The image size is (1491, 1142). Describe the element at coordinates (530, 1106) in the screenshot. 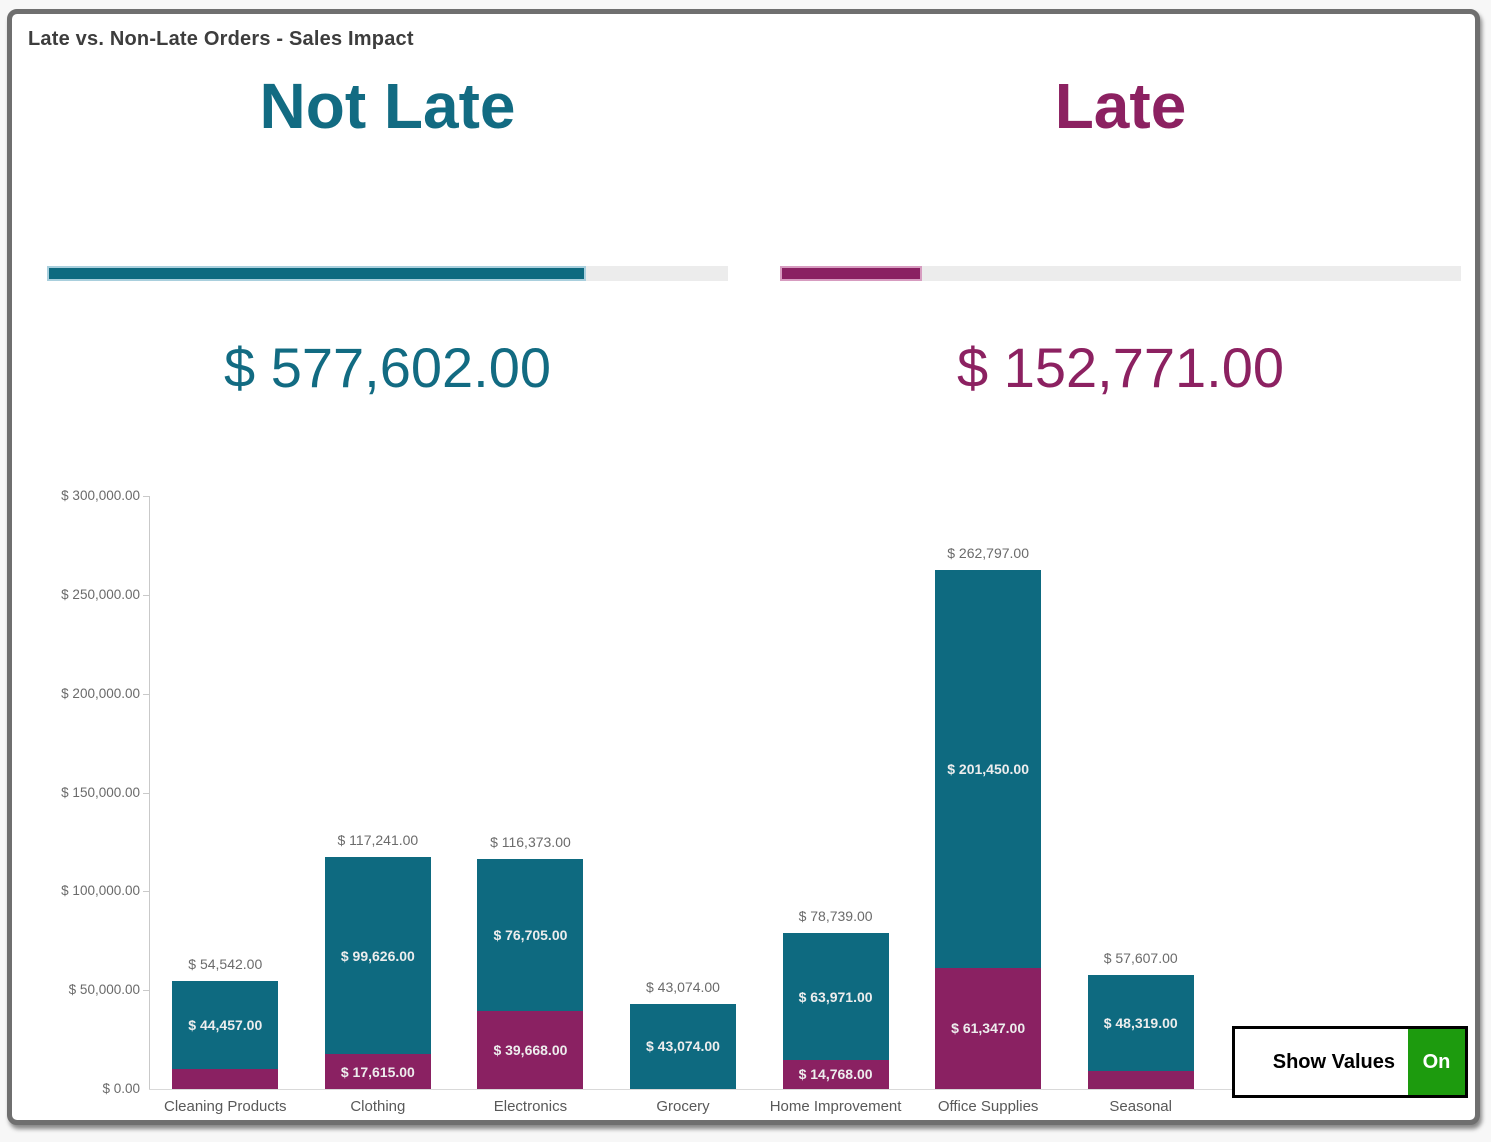

I see `x-axis-category-label: Electronics` at that location.